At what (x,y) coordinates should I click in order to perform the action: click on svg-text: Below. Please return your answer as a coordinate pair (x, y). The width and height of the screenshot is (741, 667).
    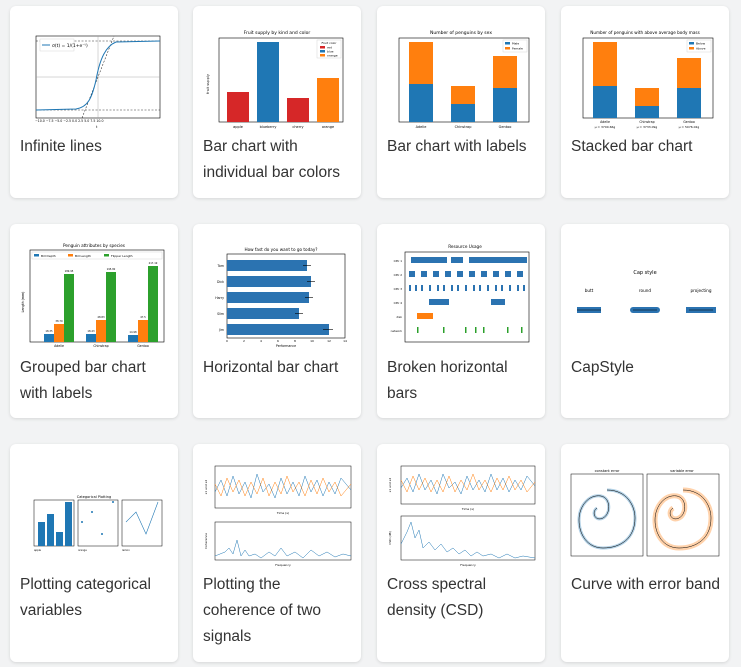
    Looking at the image, I should click on (701, 44).